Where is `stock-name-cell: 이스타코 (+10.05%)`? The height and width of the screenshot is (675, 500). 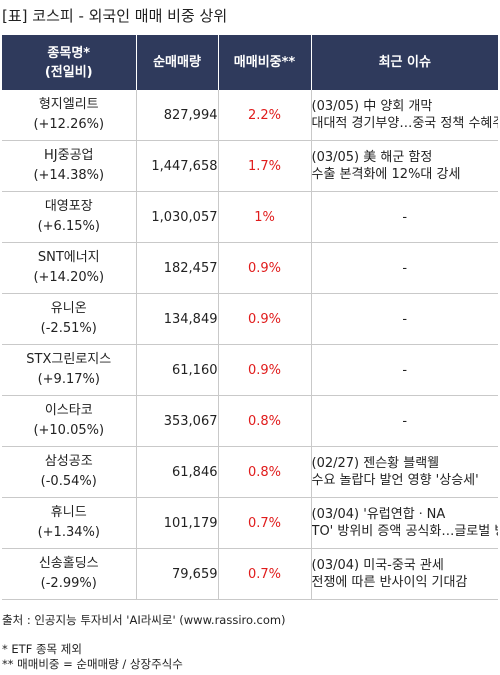
stock-name-cell: 이스타코 (+10.05%) is located at coordinates (69, 421).